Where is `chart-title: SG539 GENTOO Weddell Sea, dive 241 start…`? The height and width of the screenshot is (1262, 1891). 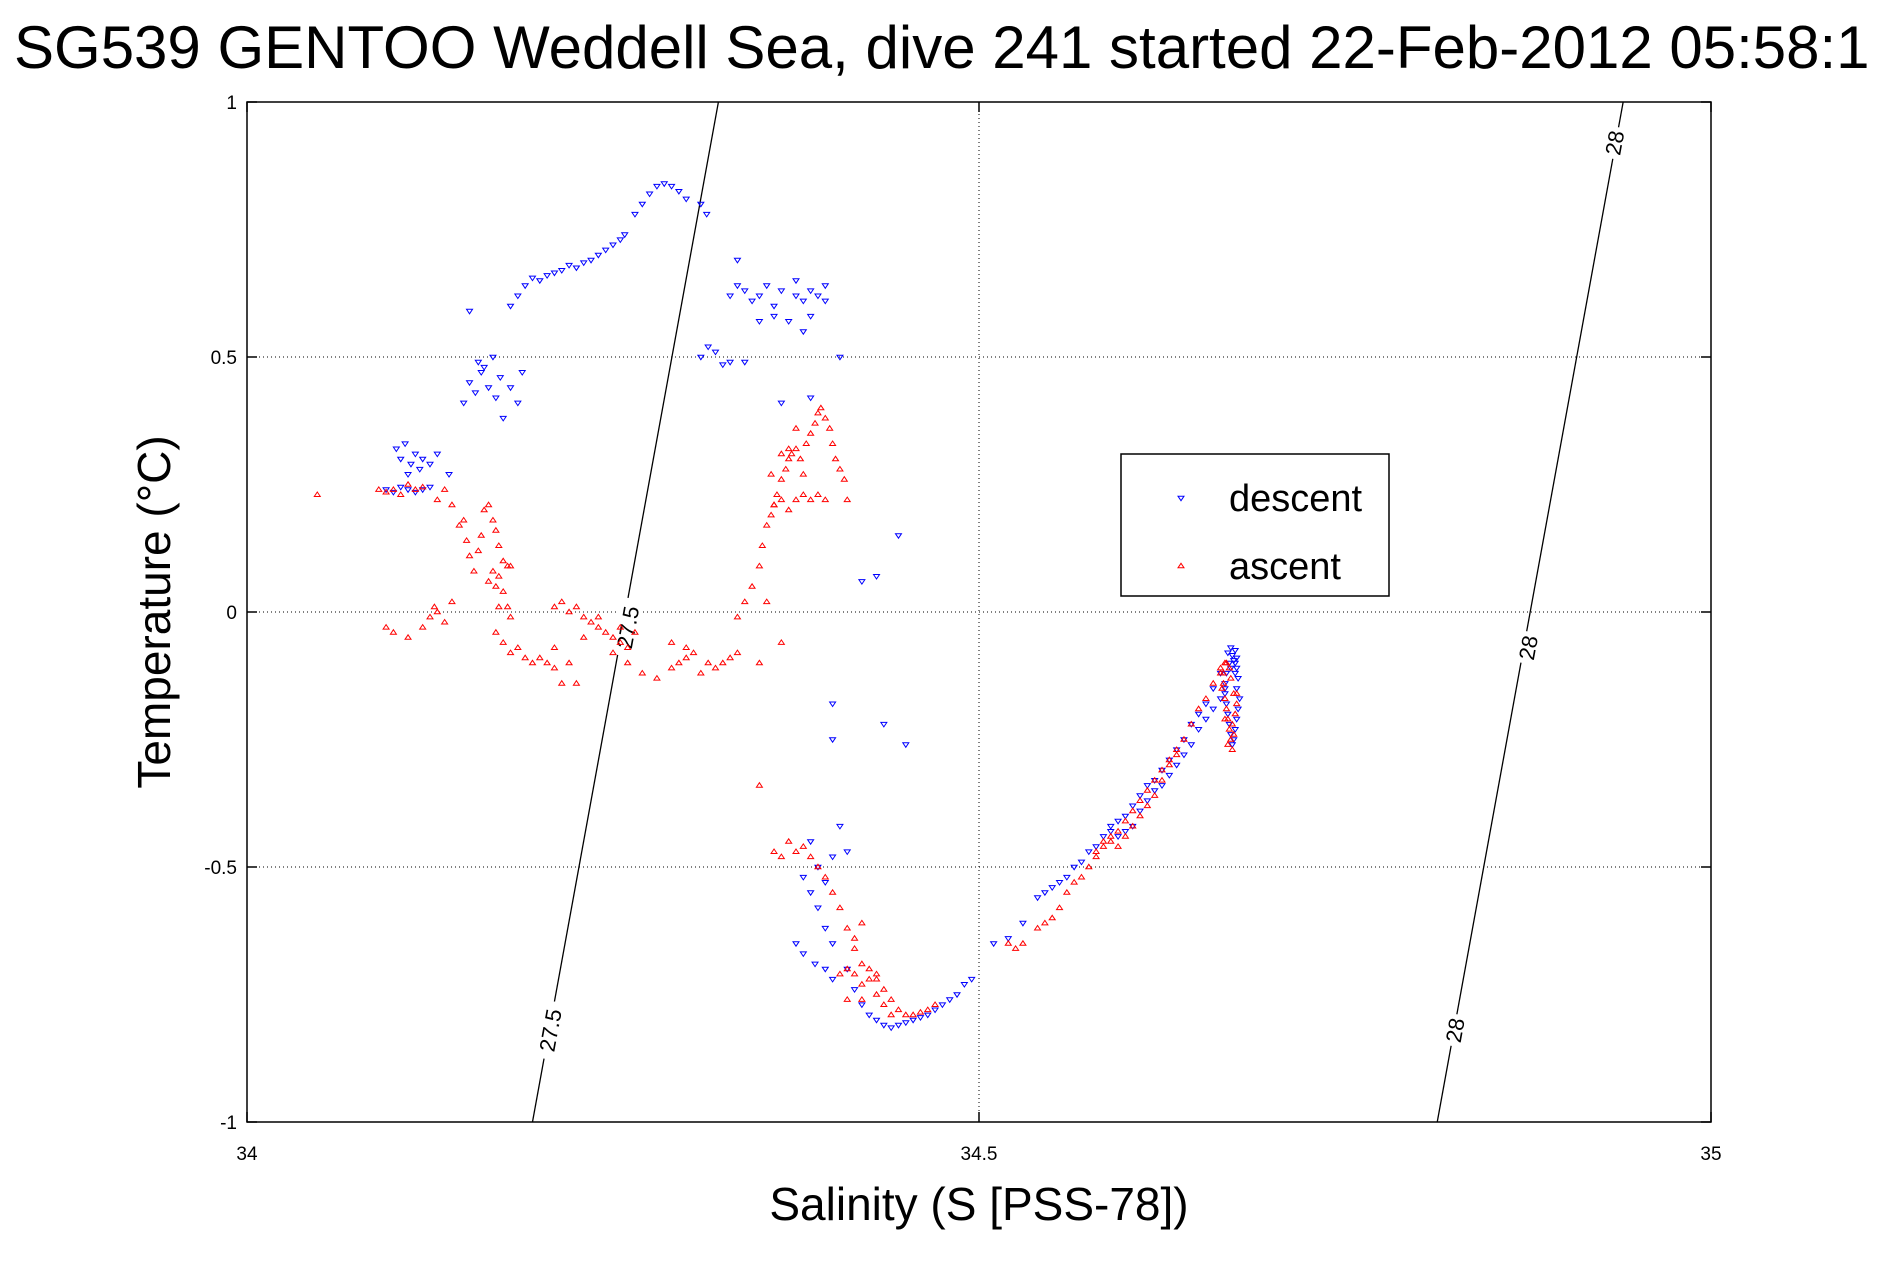 chart-title: SG539 GENTOO Weddell Sea, dive 241 start… is located at coordinates (942, 47).